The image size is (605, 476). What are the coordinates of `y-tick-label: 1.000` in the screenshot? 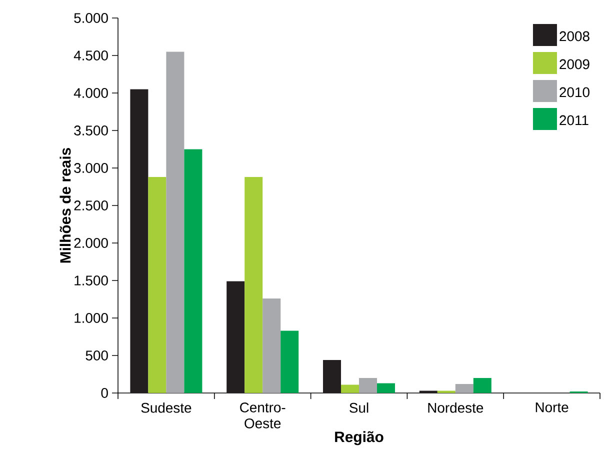 It's located at (91, 318).